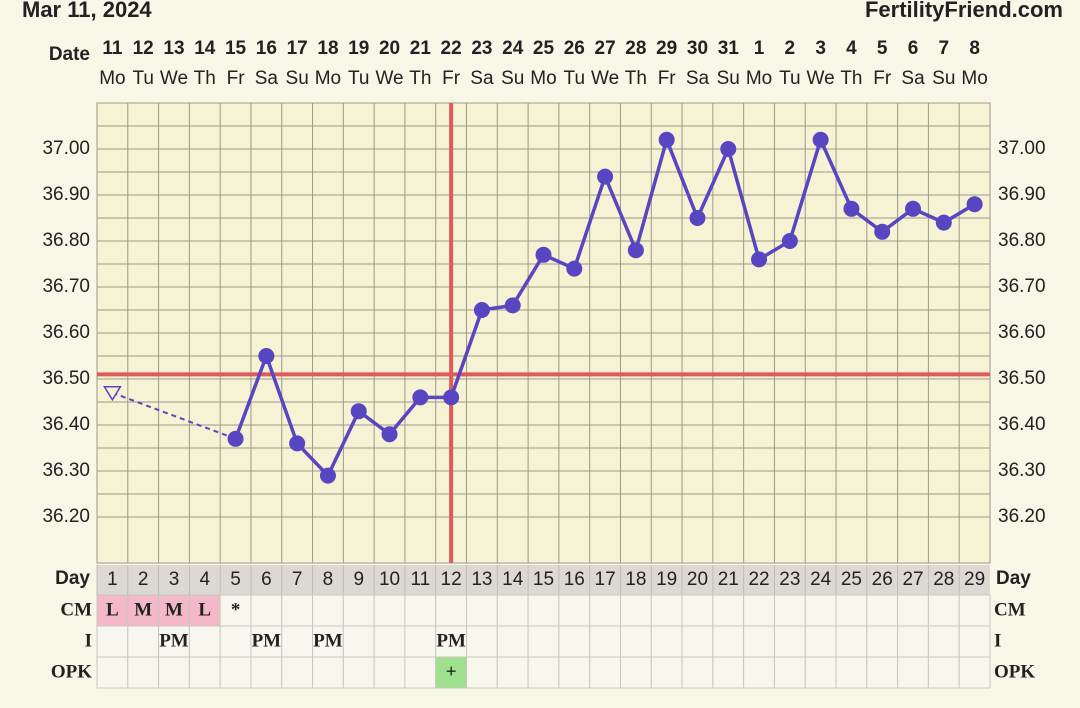 The height and width of the screenshot is (708, 1080). I want to click on y-tick-label-right: 36.40, so click(1022, 424).